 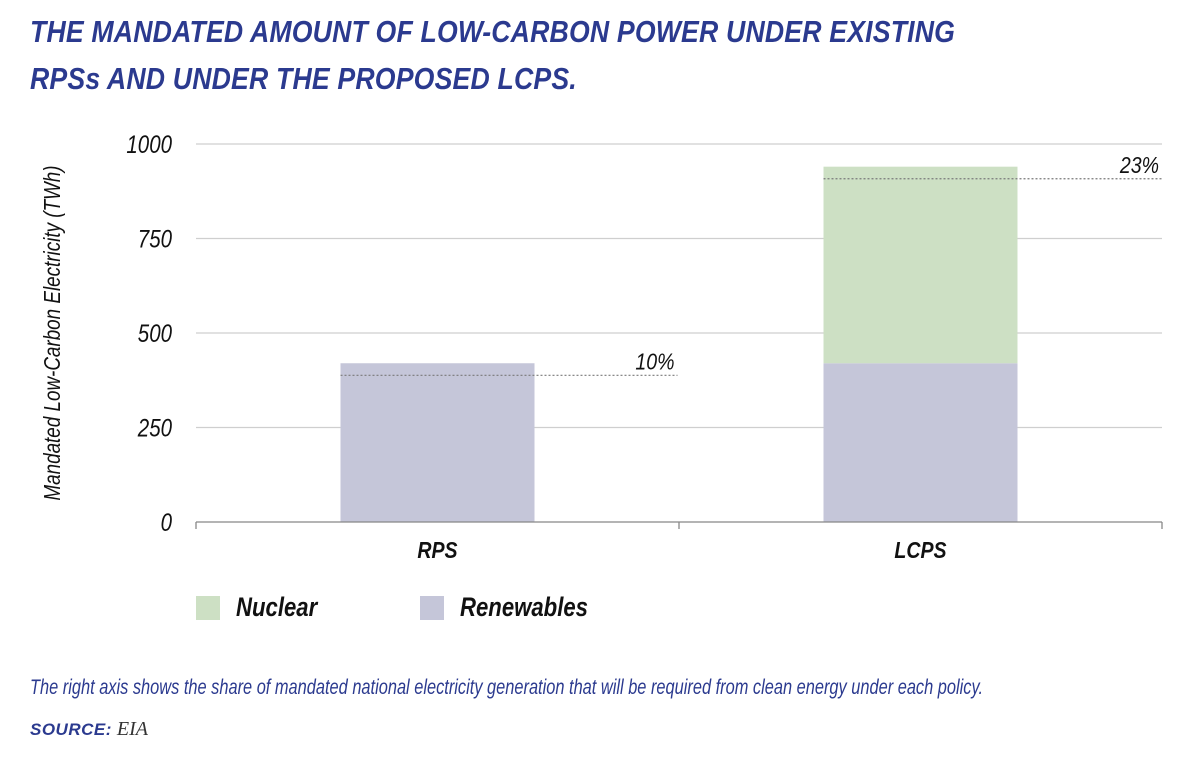 What do you see at coordinates (437, 442) in the screenshot?
I see `bar-rps-renewables` at bounding box center [437, 442].